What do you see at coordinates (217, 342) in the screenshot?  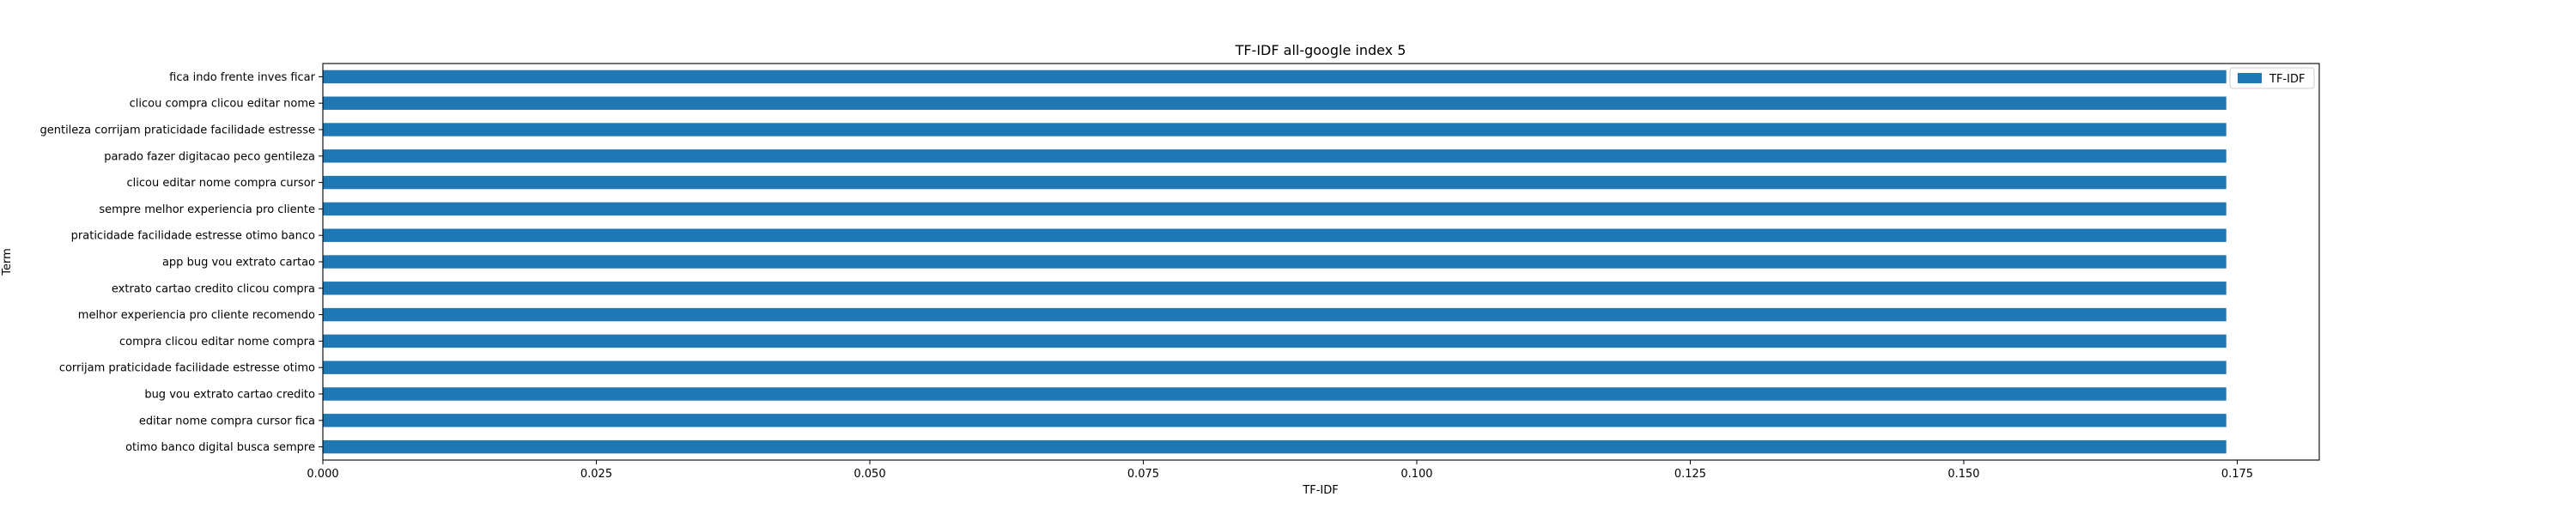 I see `y-tick-label: compra clicou editar nome compra` at bounding box center [217, 342].